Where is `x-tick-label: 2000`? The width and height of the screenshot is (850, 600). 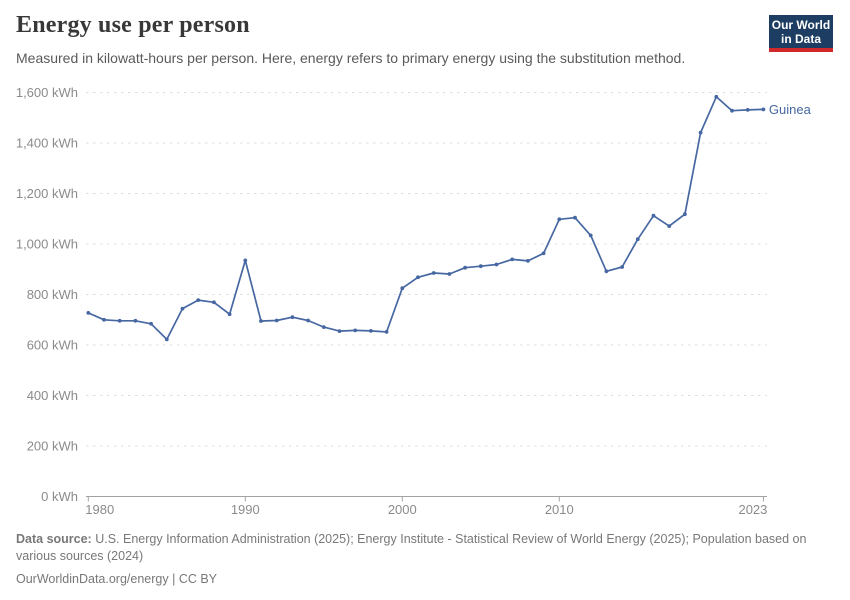 x-tick-label: 2000 is located at coordinates (402, 509).